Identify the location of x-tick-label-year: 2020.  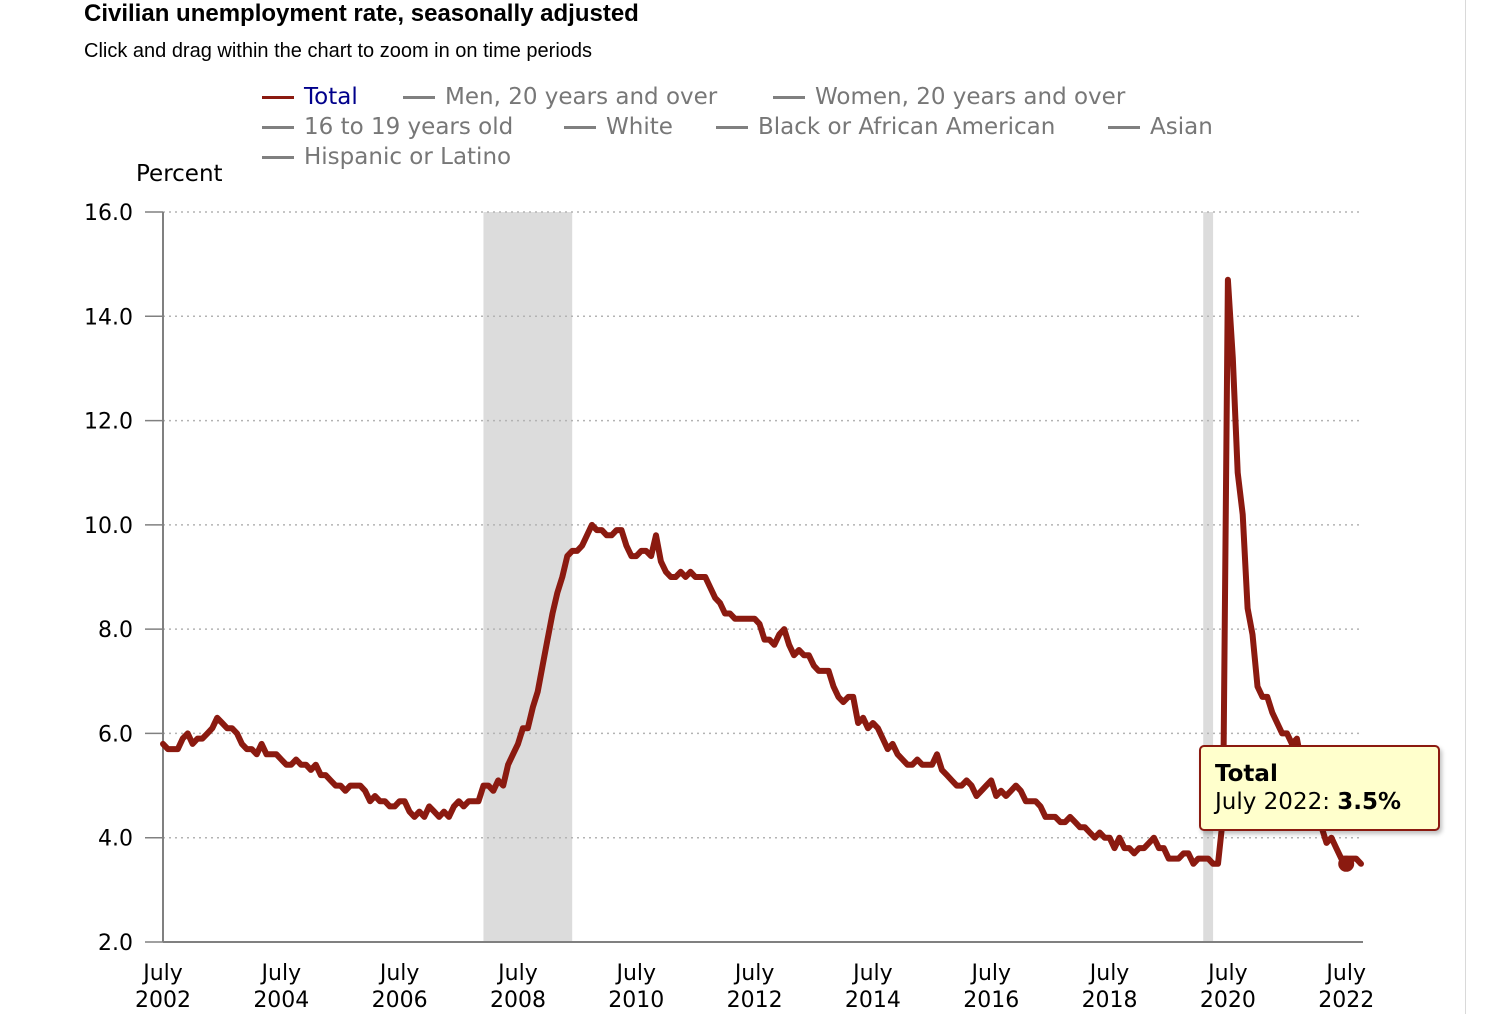
(1228, 1000).